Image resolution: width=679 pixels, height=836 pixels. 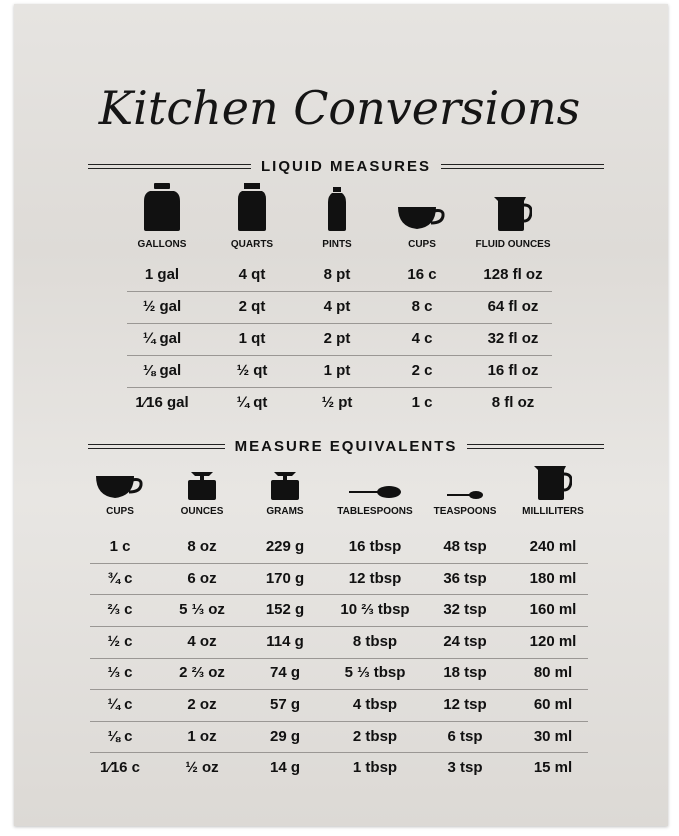 I want to click on table-cell: ½ qt, so click(x=252, y=370).